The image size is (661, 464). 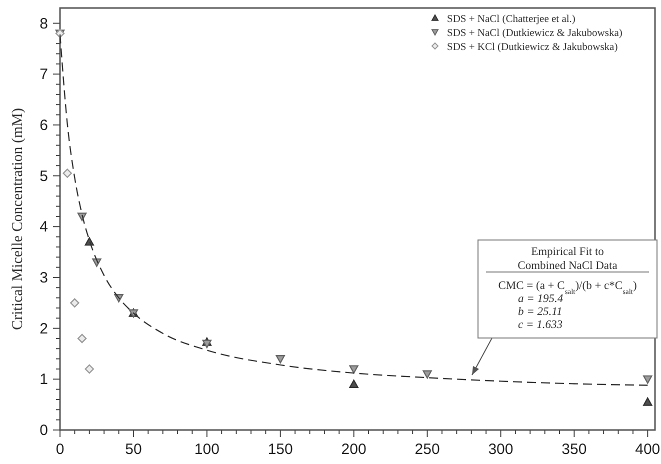 What do you see at coordinates (44, 23) in the screenshot?
I see `y-tick-label: 8` at bounding box center [44, 23].